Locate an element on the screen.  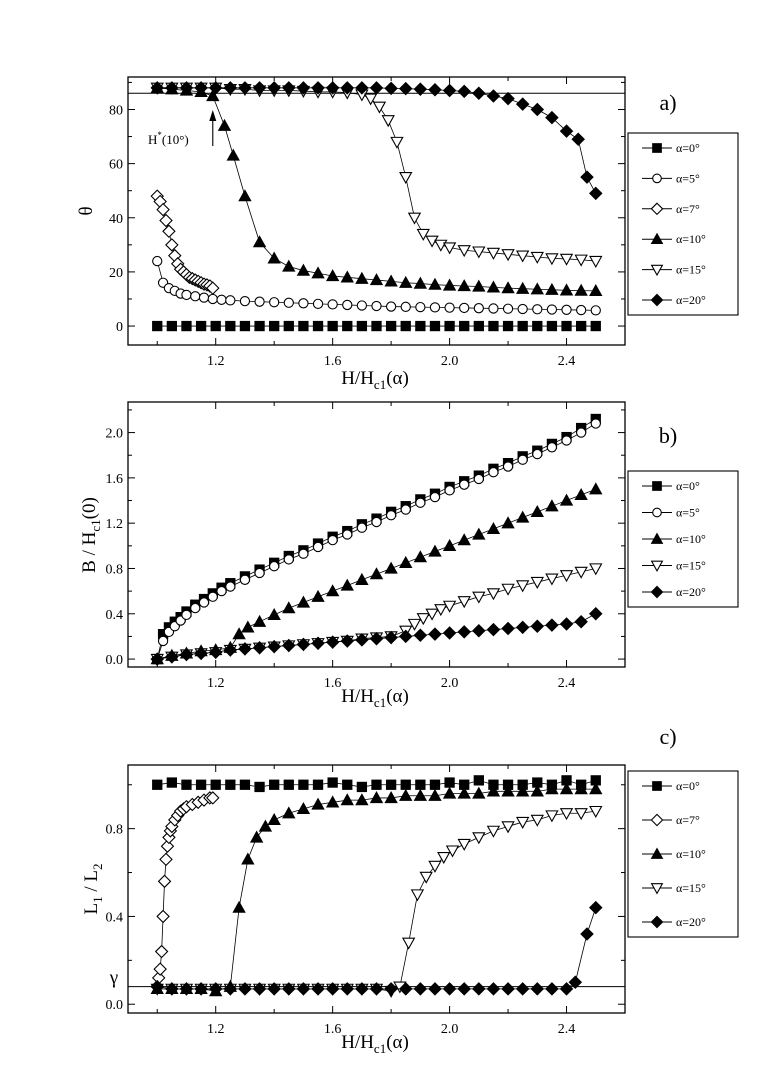
x-tick-label: 1.6 is located at coordinates (333, 683).